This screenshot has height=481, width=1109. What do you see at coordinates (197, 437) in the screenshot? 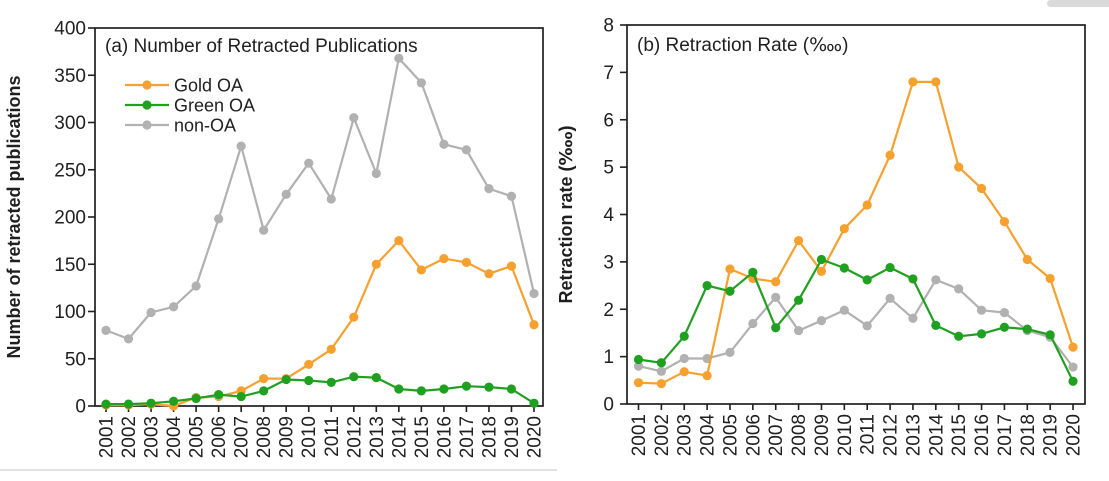
I see `x-tick-label: 2005` at bounding box center [197, 437].